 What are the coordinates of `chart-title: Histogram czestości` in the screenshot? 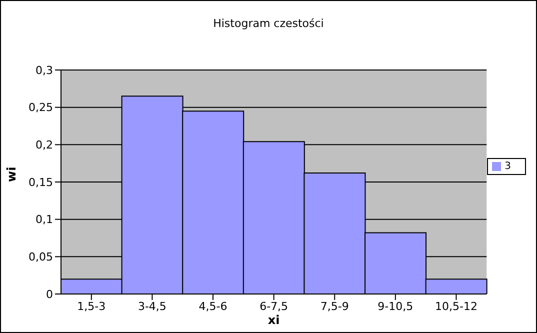 It's located at (268, 23).